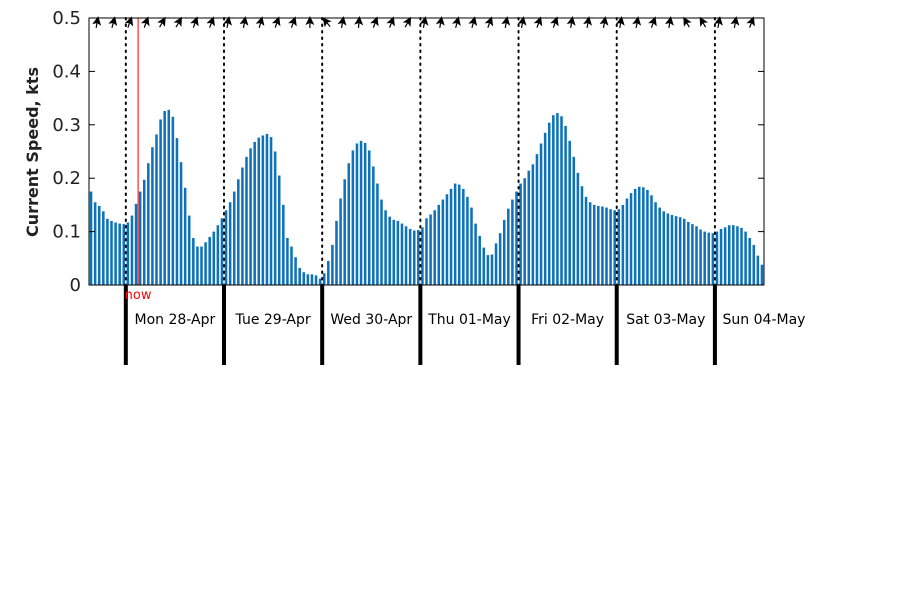 The height and width of the screenshot is (604, 900). Describe the element at coordinates (138, 295) in the screenshot. I see `now-label: now` at that location.